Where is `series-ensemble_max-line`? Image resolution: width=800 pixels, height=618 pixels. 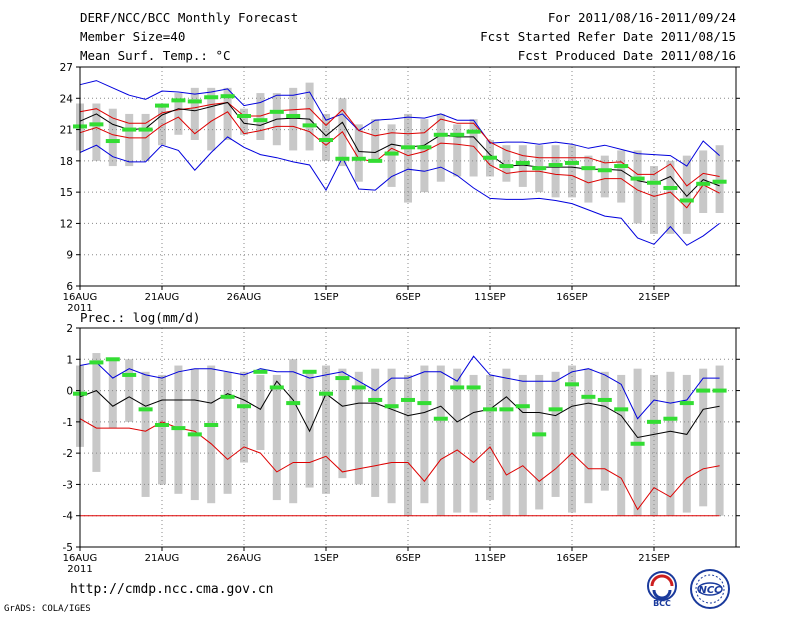
series-ensemble_max-line is located at coordinates (399, 387).